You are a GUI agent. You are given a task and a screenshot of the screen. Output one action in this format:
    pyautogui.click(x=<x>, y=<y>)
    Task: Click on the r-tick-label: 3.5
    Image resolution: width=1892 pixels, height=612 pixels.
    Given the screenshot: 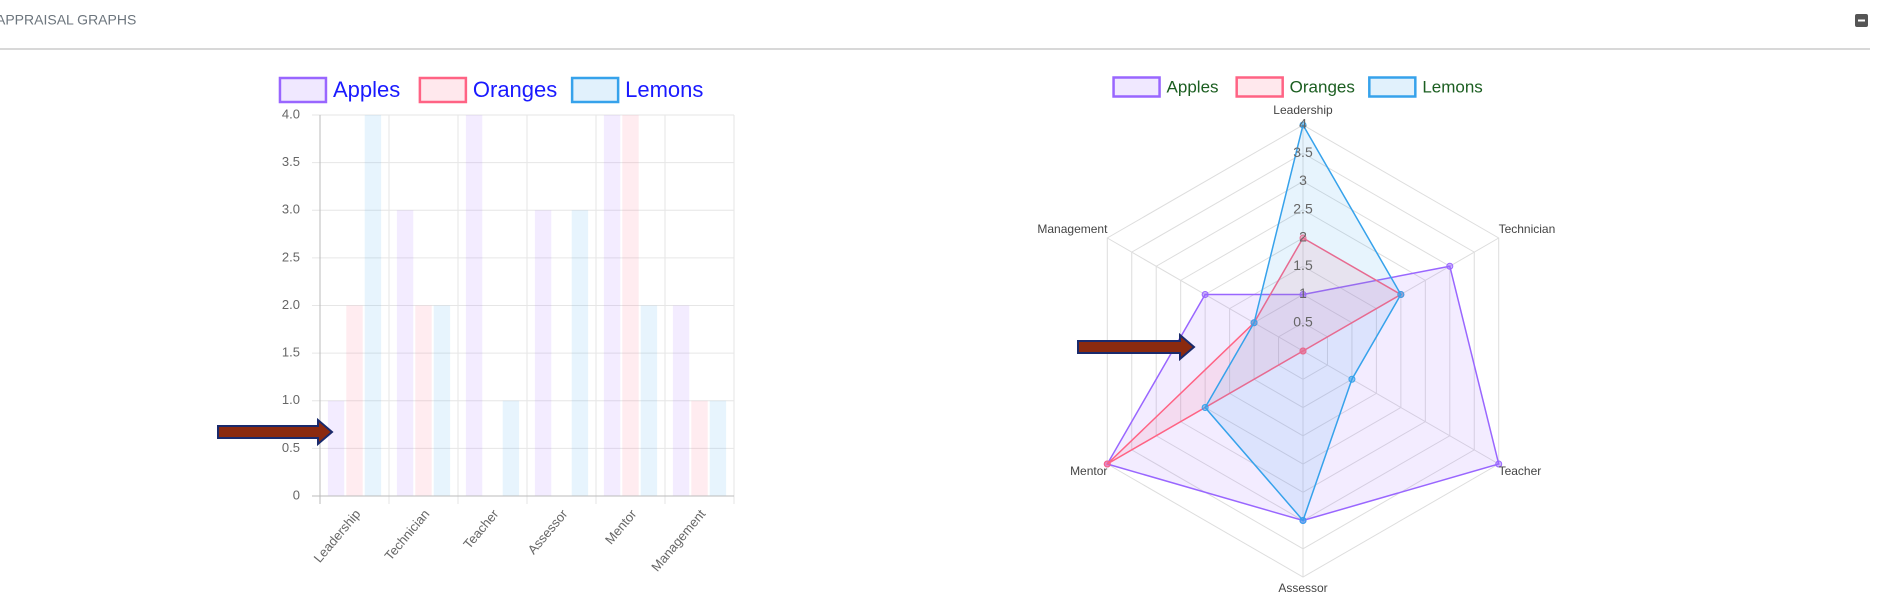 What is the action you would take?
    pyautogui.click(x=1303, y=152)
    